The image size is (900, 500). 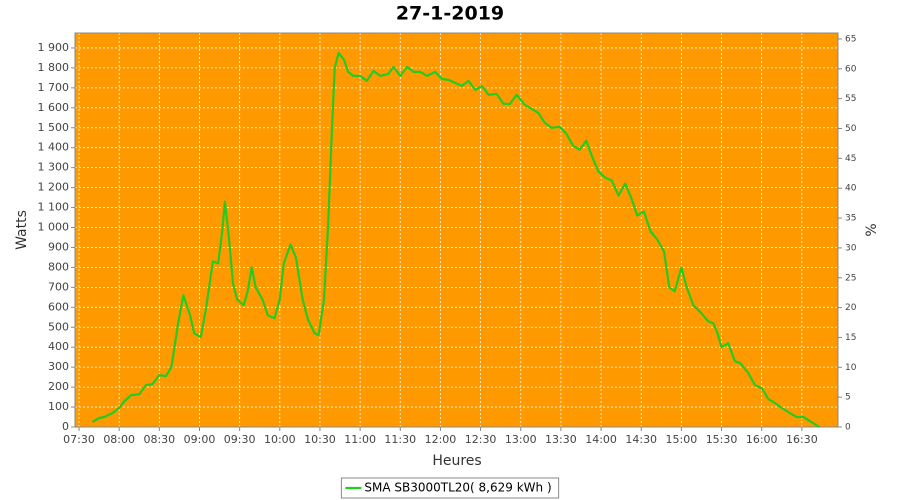 What do you see at coordinates (561, 439) in the screenshot?
I see `x-tick-label: 13:30` at bounding box center [561, 439].